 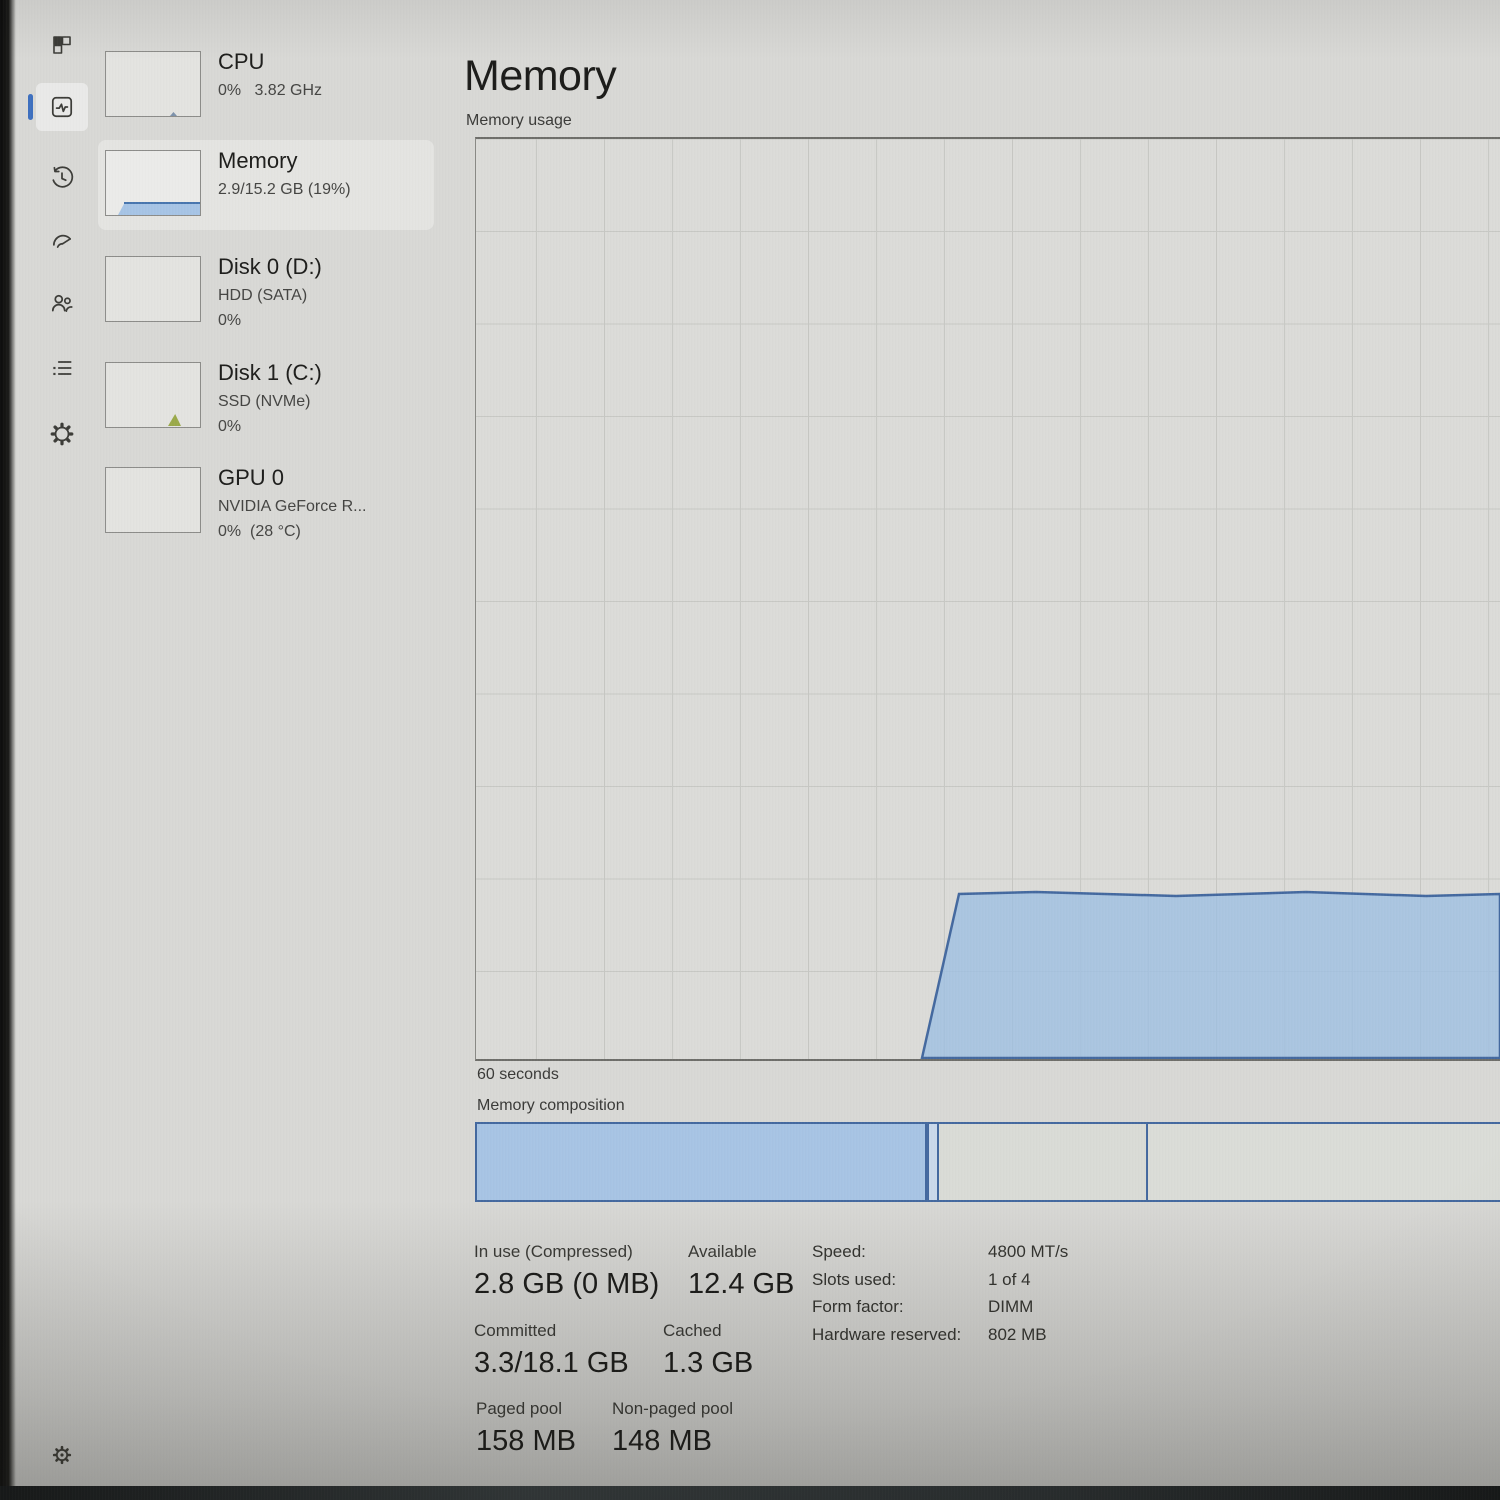 I want to click on details-list-icon, so click(x=62, y=368).